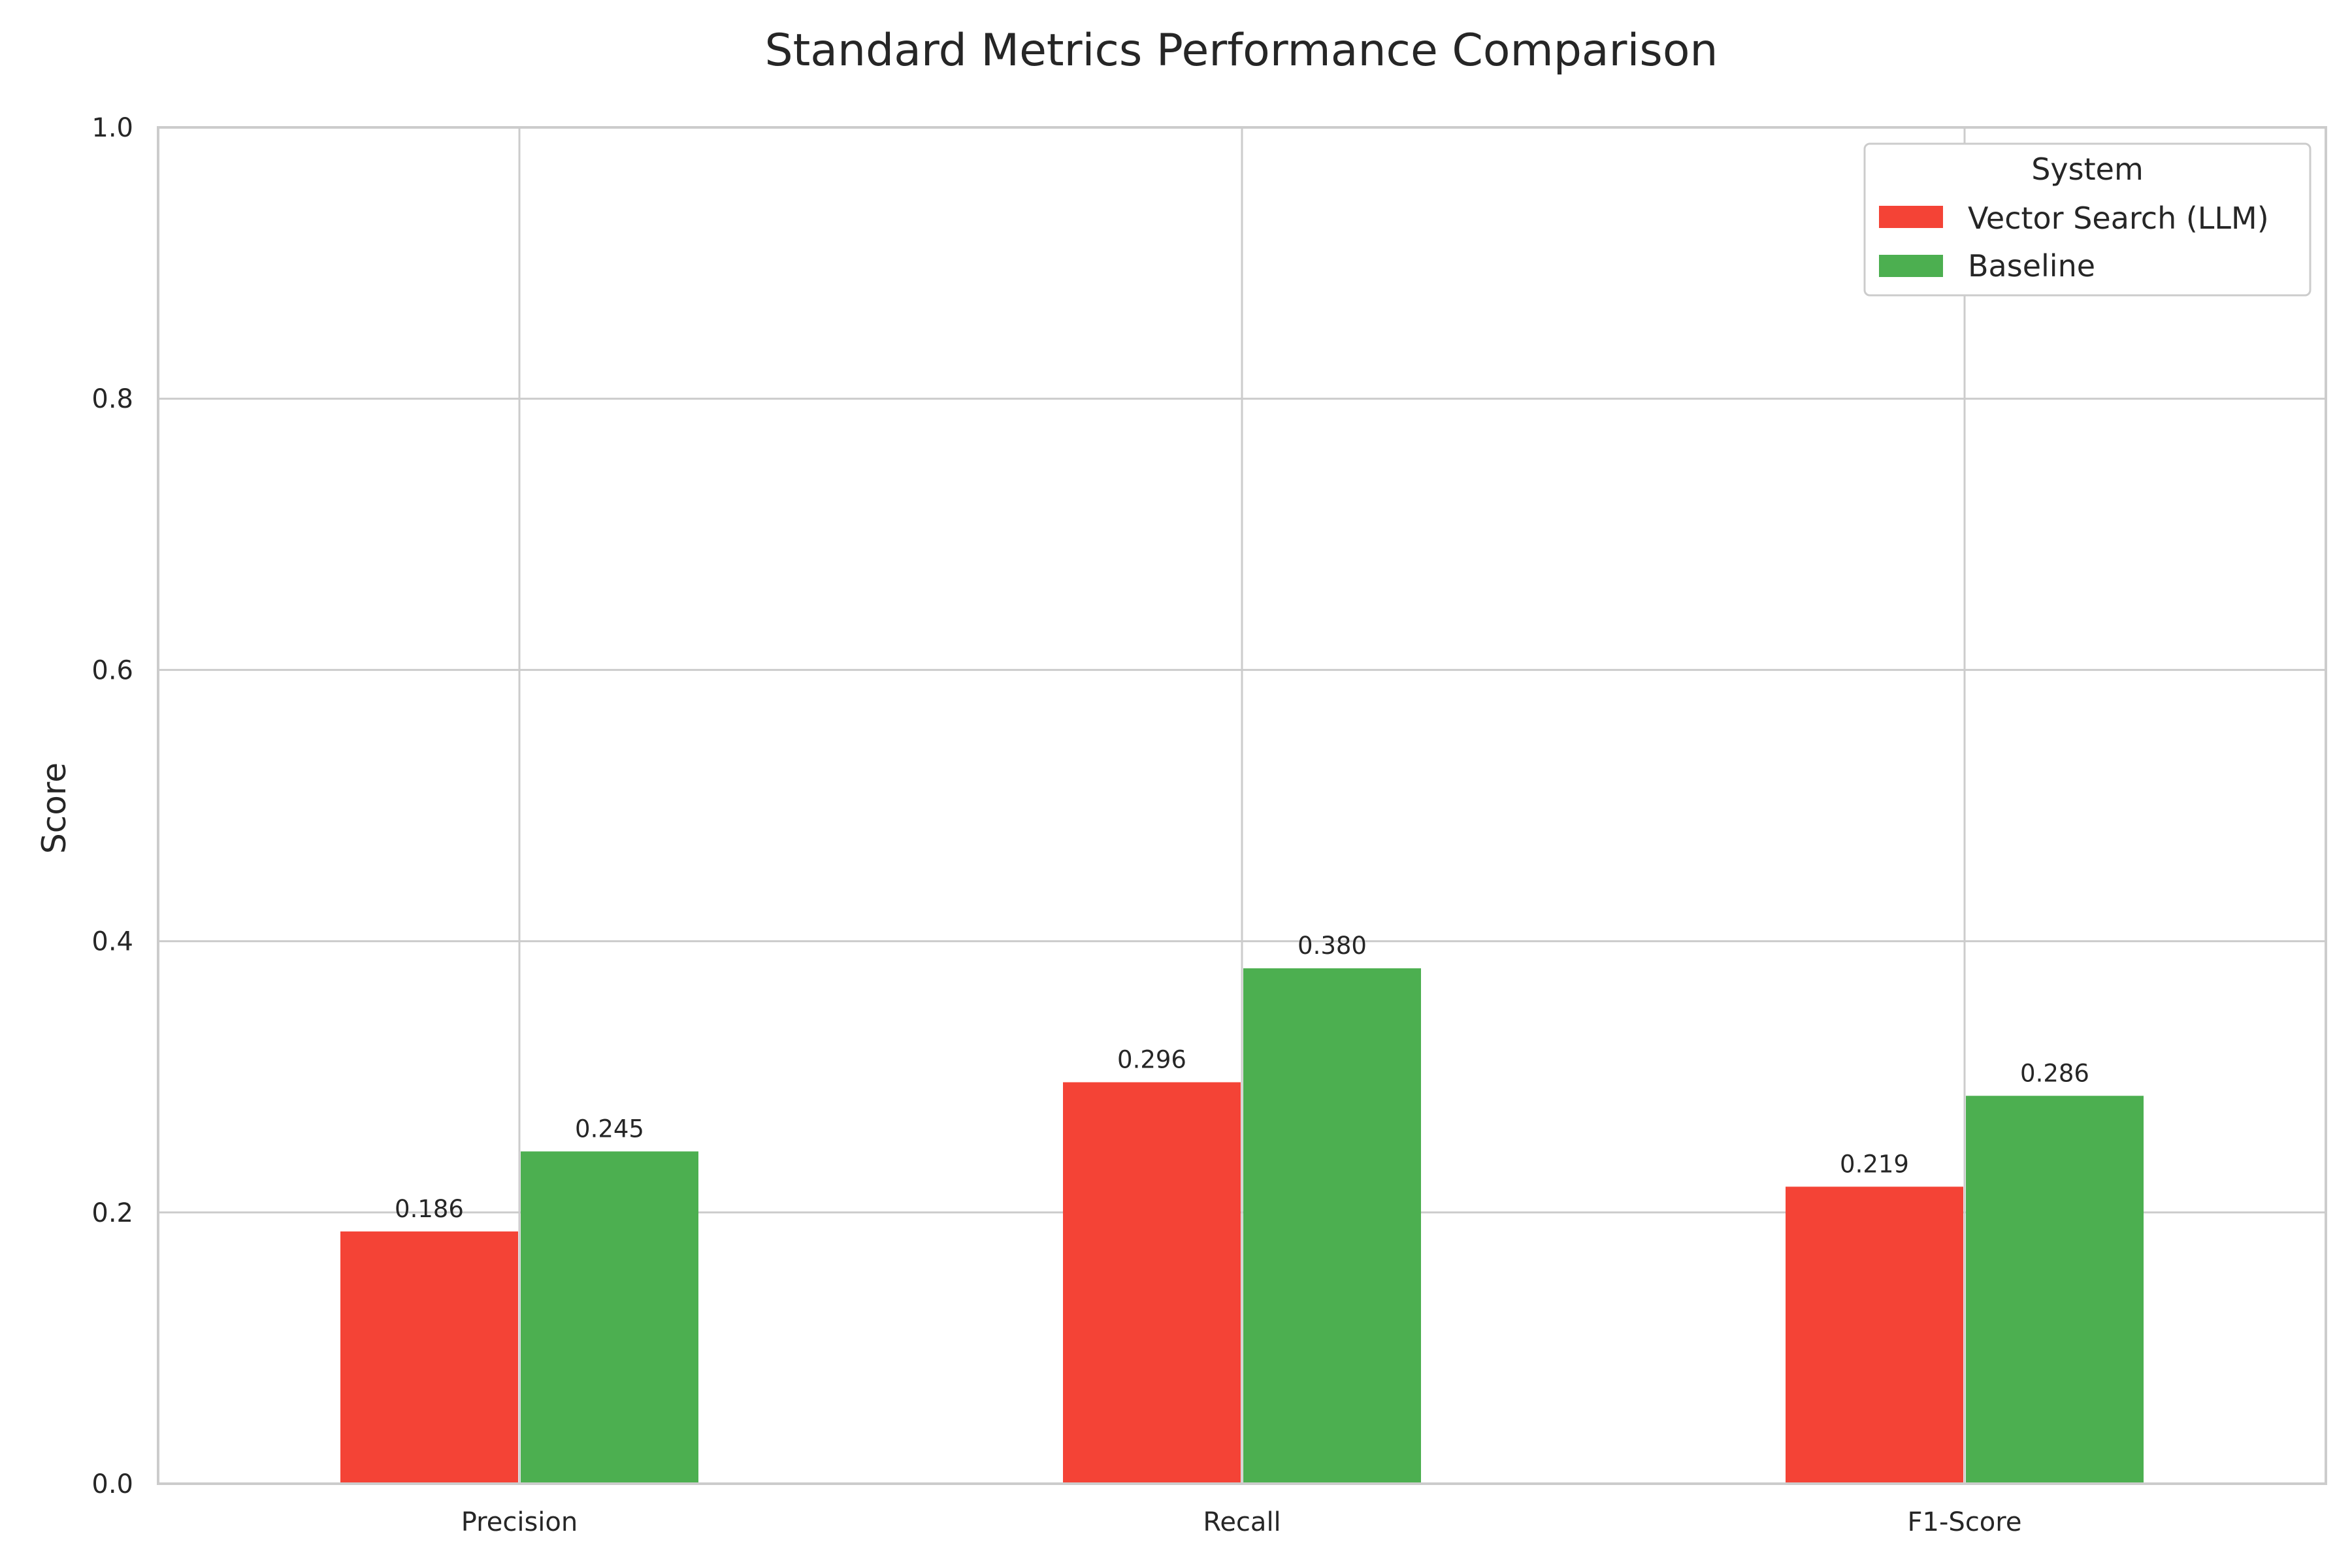 The height and width of the screenshot is (1568, 2352). Describe the element at coordinates (112, 1213) in the screenshot. I see `y-tick-label: 0.2` at that location.